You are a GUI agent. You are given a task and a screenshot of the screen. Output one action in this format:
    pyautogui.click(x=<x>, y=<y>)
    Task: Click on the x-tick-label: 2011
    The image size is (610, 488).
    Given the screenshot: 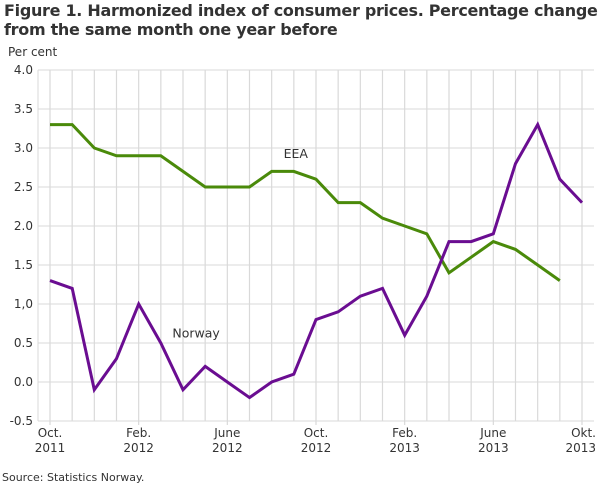 What is the action you would take?
    pyautogui.click(x=50, y=448)
    